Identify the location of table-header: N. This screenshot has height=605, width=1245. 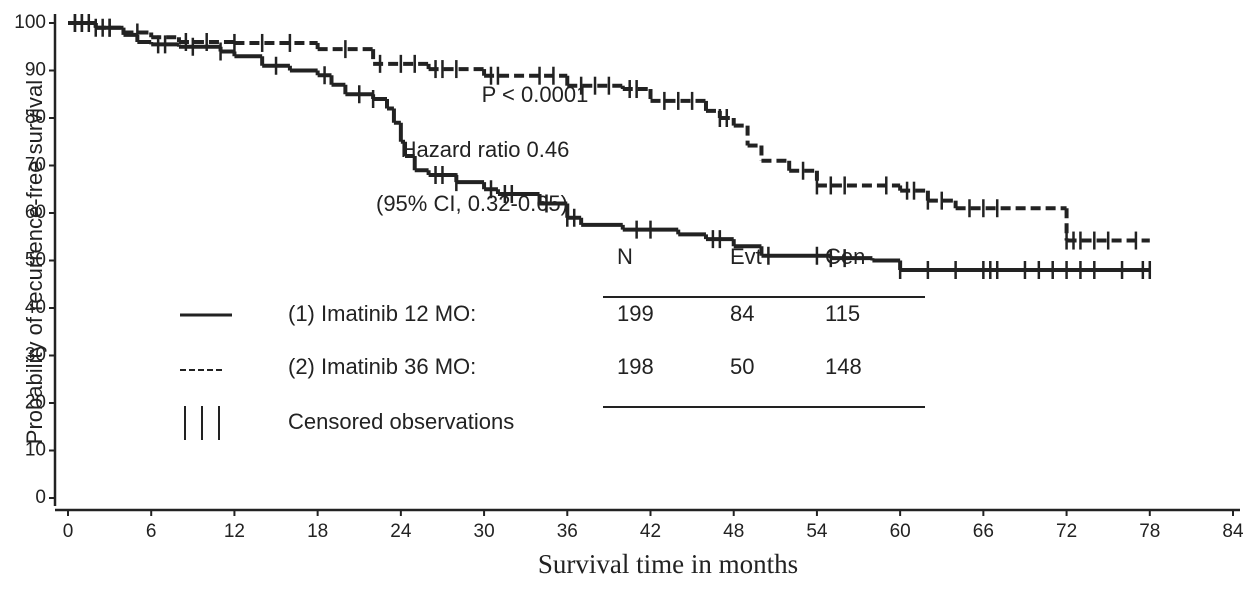
(625, 256).